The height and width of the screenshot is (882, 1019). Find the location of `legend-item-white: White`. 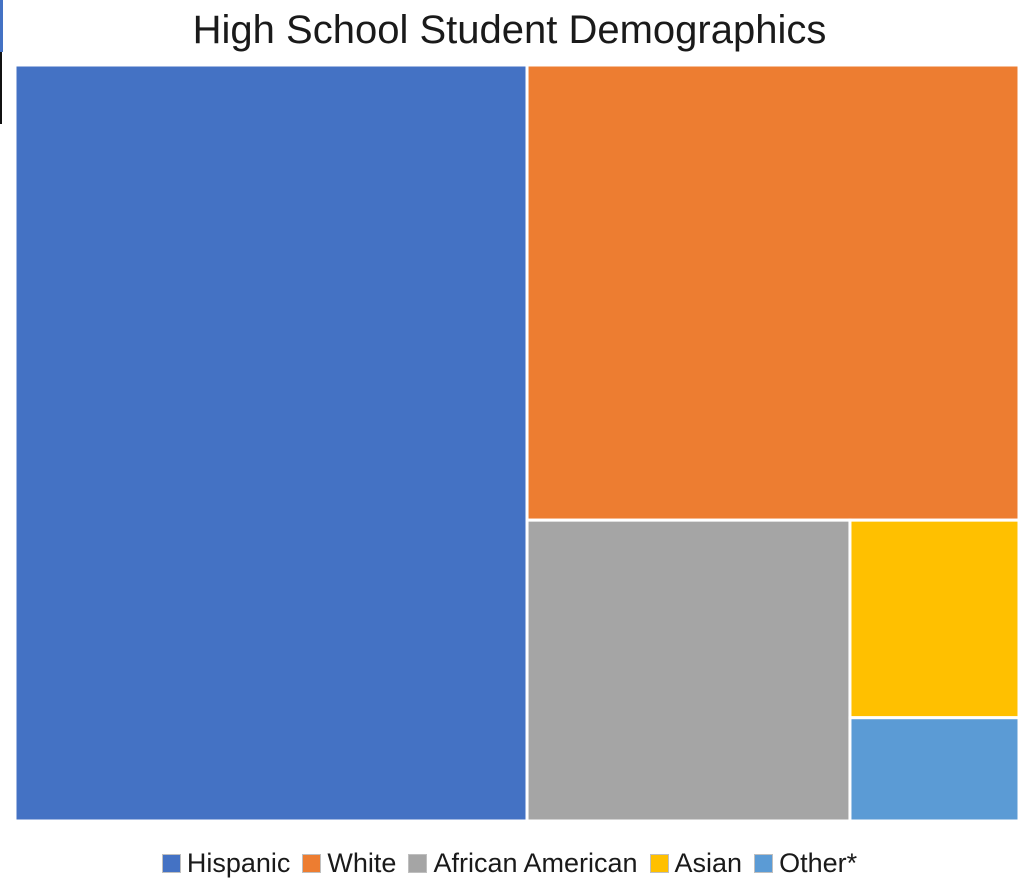

legend-item-white: White is located at coordinates (349, 863).